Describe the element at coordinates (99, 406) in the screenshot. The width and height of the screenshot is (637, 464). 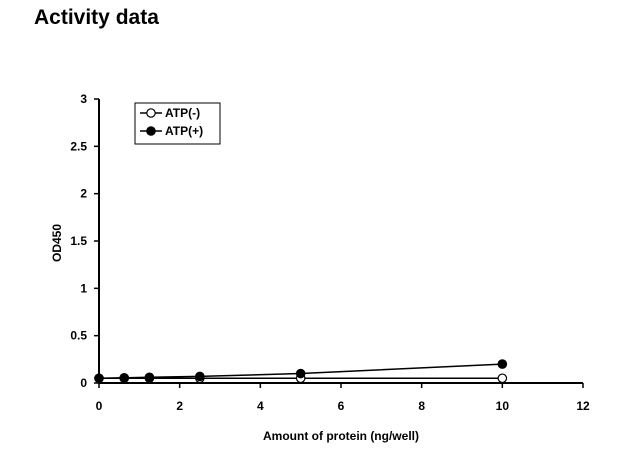
I see `x-tick-label: 0` at that location.